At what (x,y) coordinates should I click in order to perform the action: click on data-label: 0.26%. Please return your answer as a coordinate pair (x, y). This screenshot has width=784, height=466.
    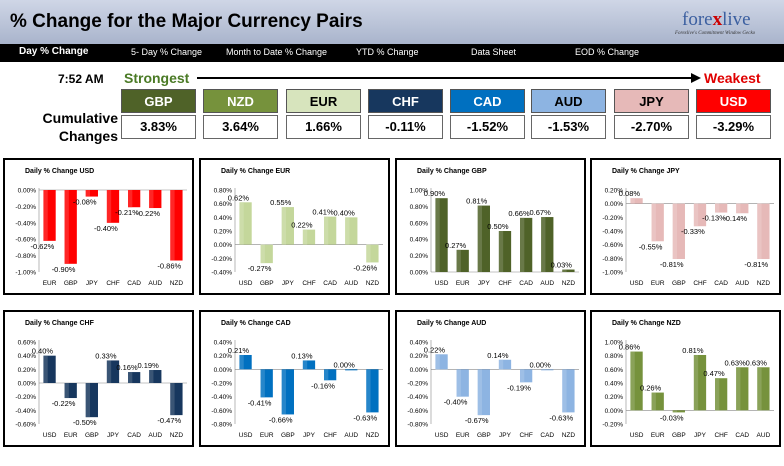
    Looking at the image, I should click on (651, 388).